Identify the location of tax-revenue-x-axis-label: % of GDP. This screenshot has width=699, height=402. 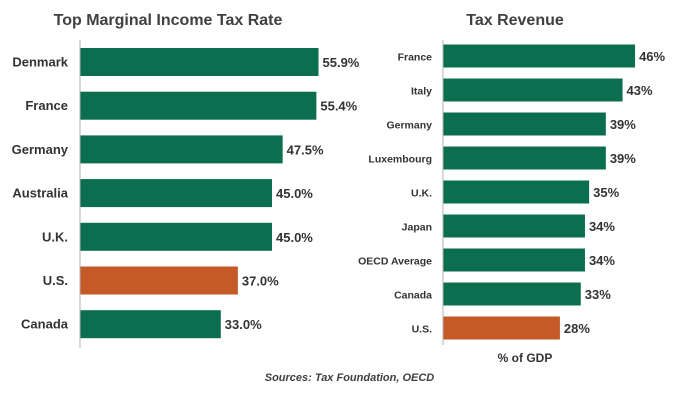
(525, 358).